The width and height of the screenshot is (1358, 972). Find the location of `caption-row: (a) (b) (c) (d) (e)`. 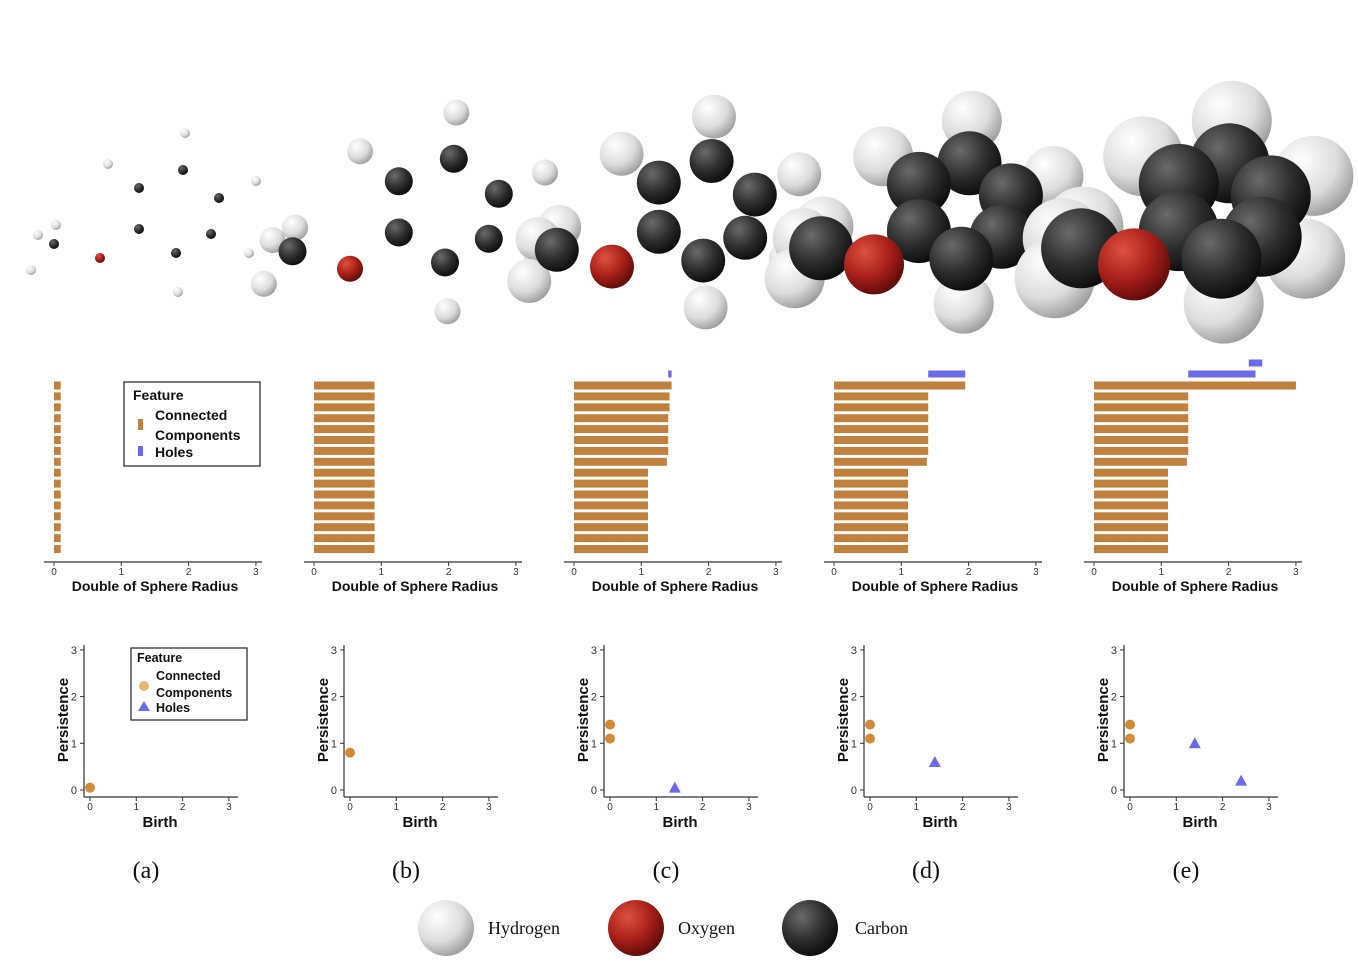

caption-row: (a) (b) (c) (d) (e) is located at coordinates (666, 871).